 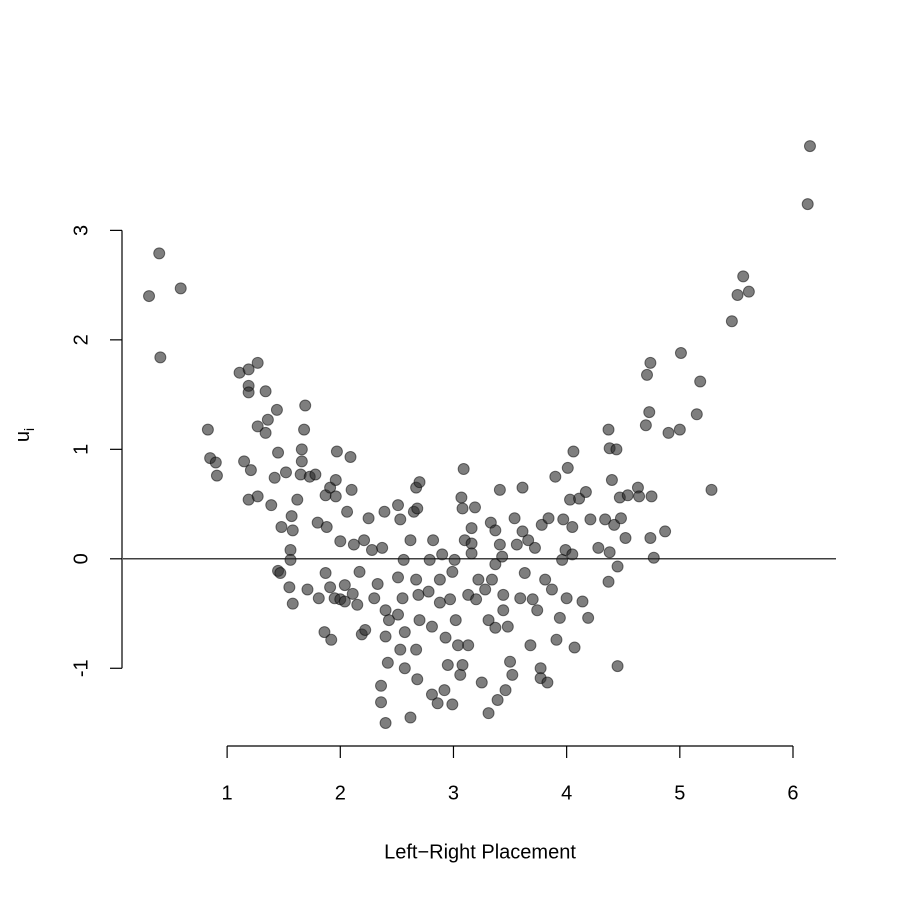 What do you see at coordinates (792, 793) in the screenshot?
I see `x-tick-label: 6` at bounding box center [792, 793].